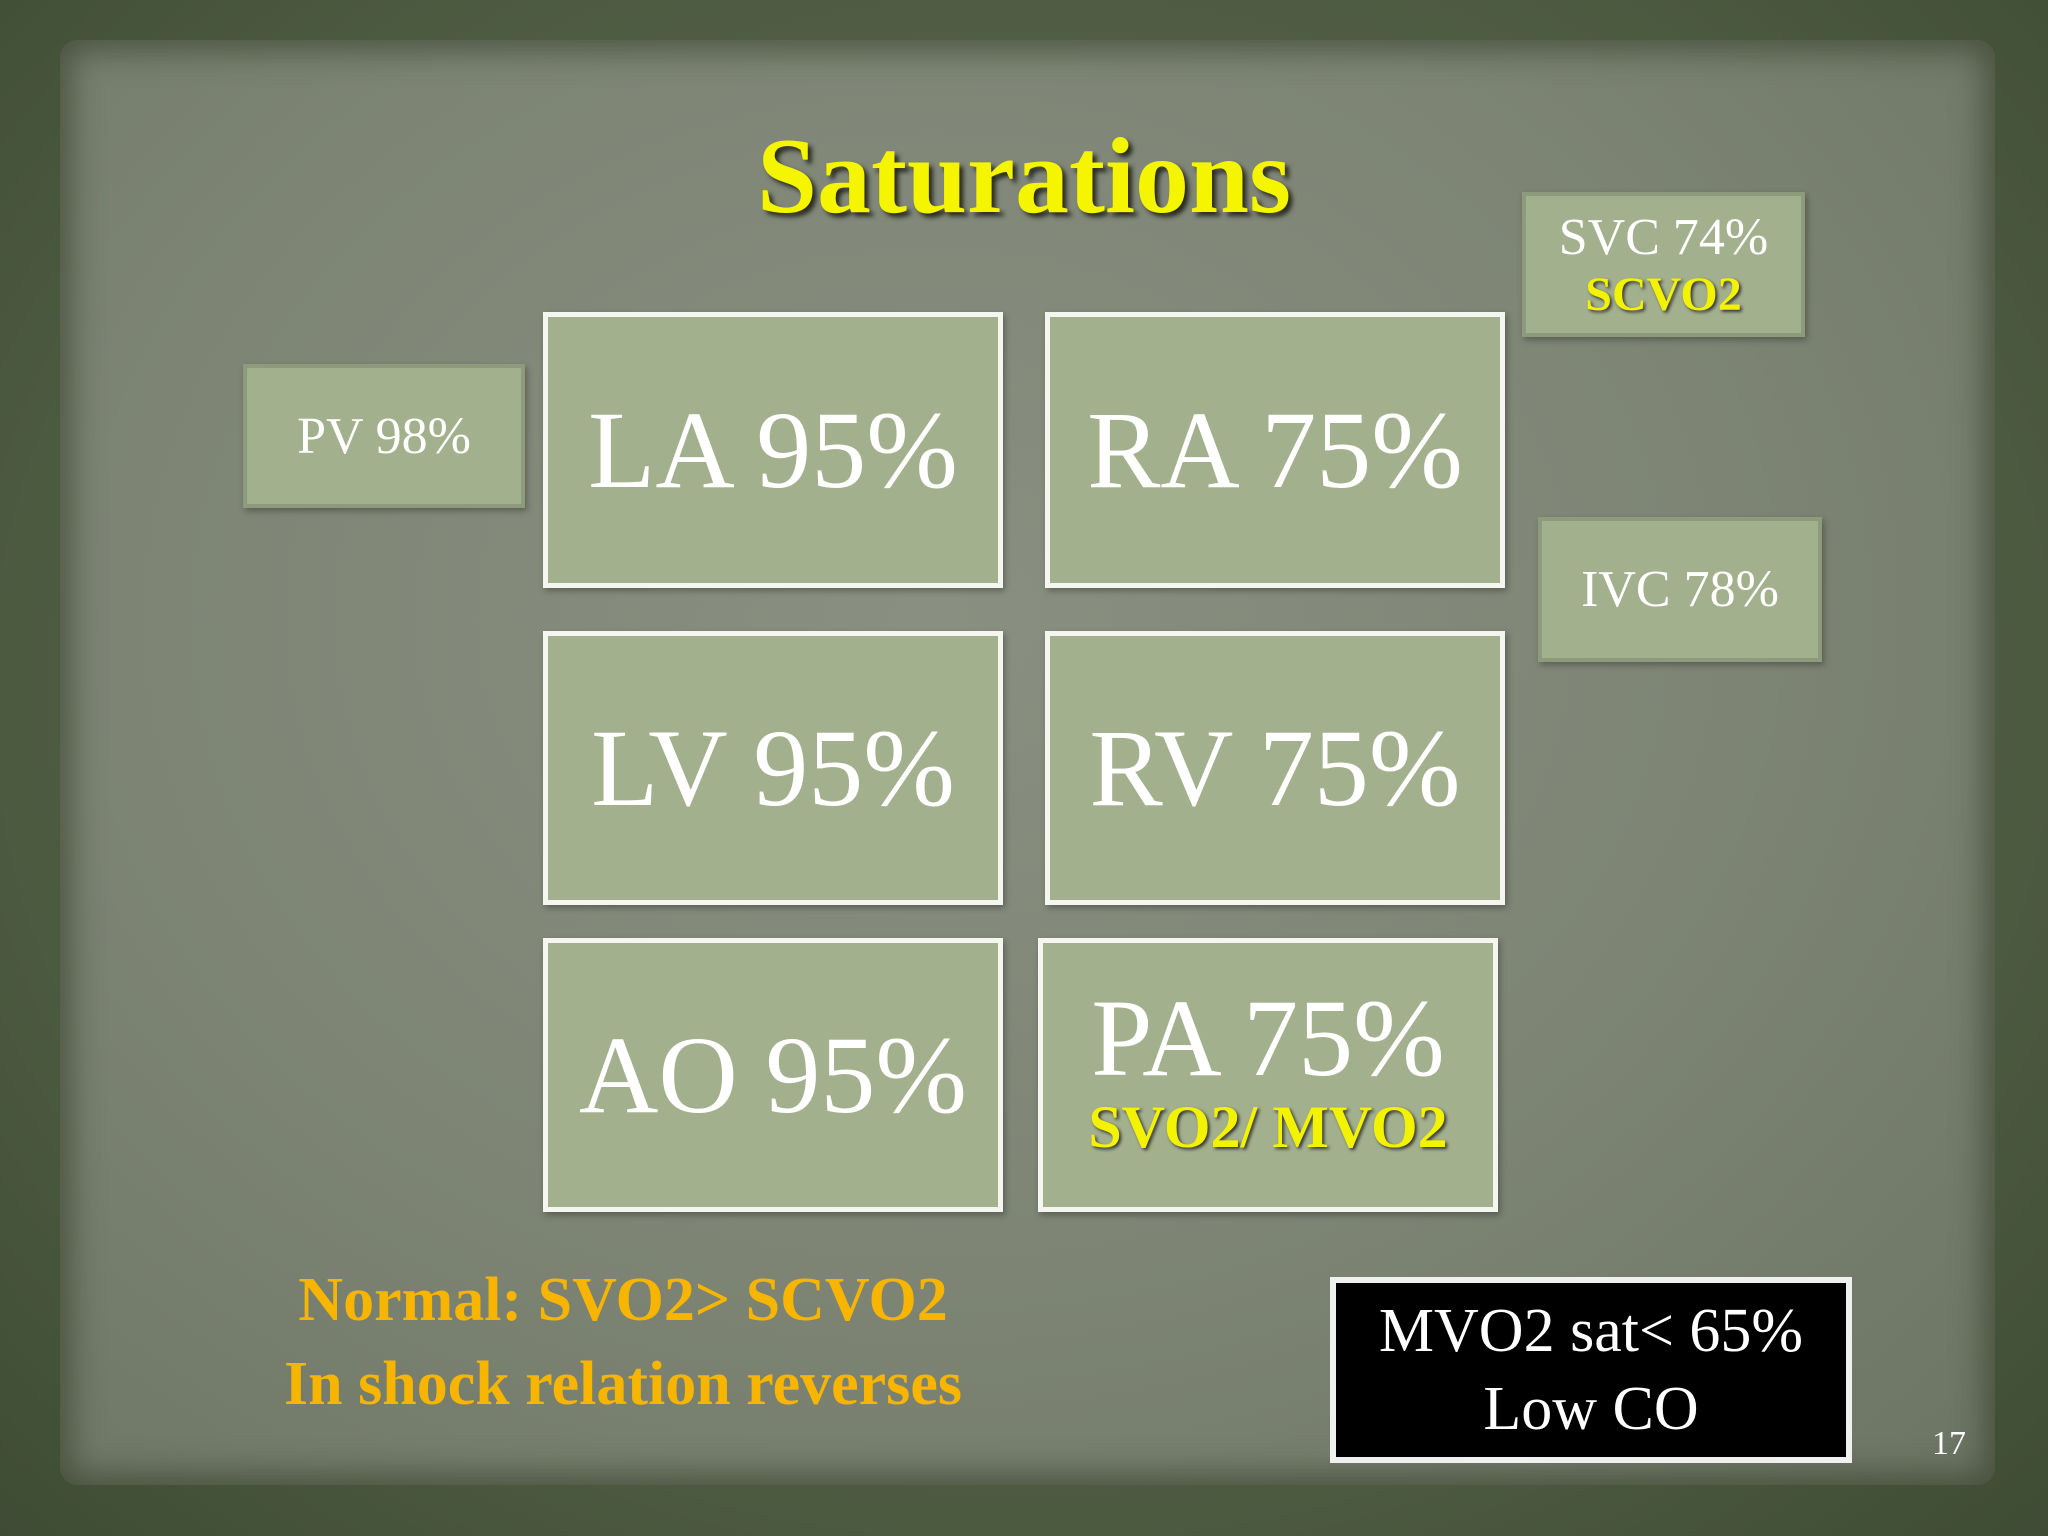 This screenshot has width=2048, height=1536. I want to click on ra-box: RA 75%, so click(1275, 450).